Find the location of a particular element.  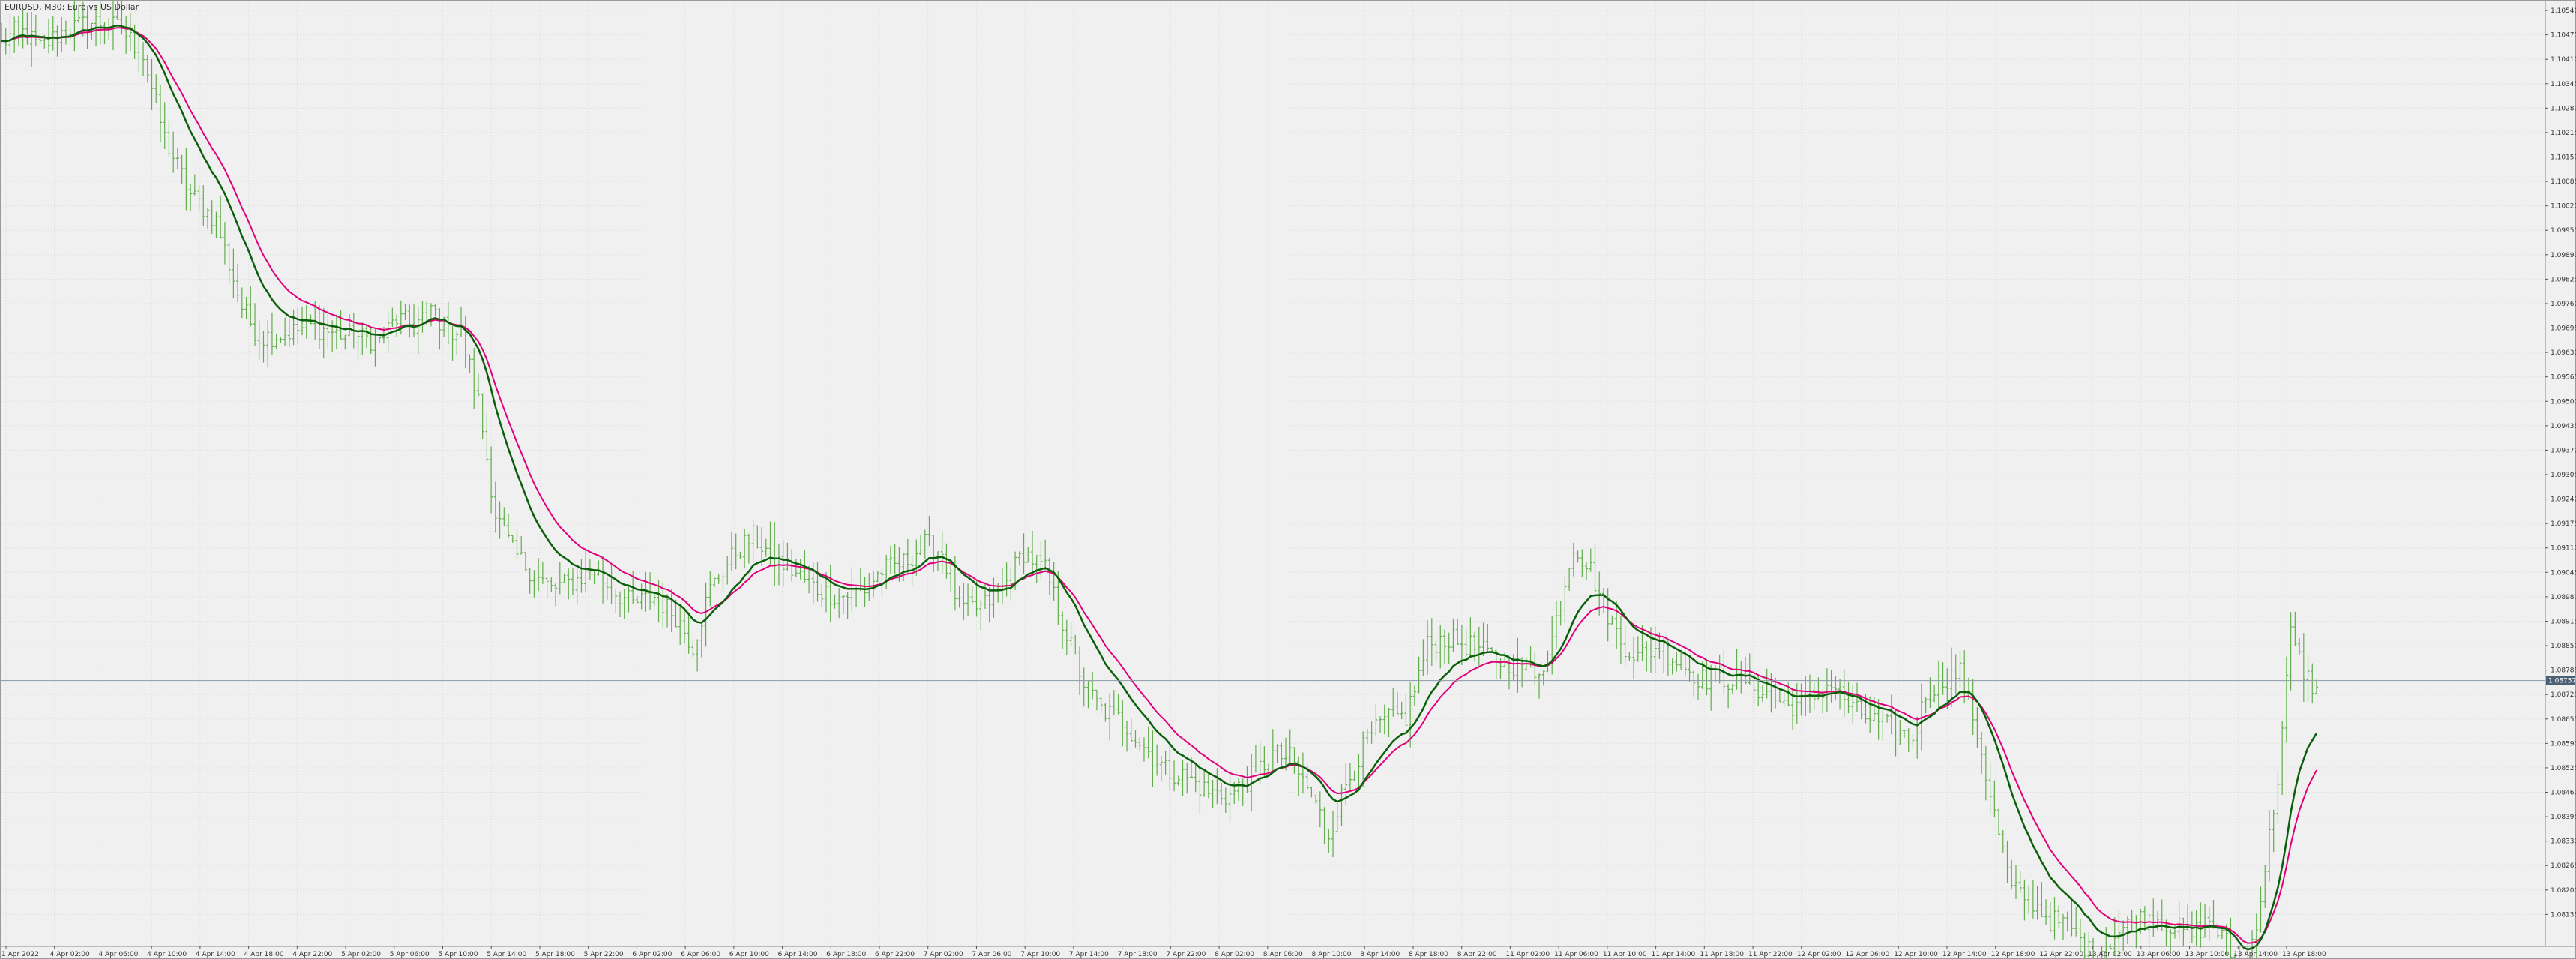

x-tick-label: 7 Apr 10:00 is located at coordinates (1040, 954).